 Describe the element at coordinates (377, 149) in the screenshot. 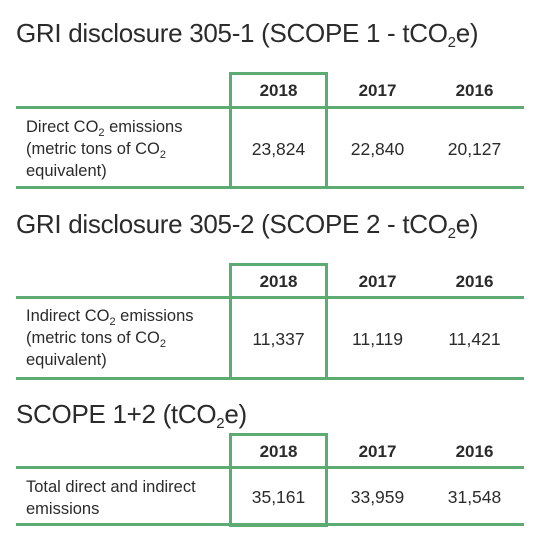

I see `value-2017: 22,840` at that location.